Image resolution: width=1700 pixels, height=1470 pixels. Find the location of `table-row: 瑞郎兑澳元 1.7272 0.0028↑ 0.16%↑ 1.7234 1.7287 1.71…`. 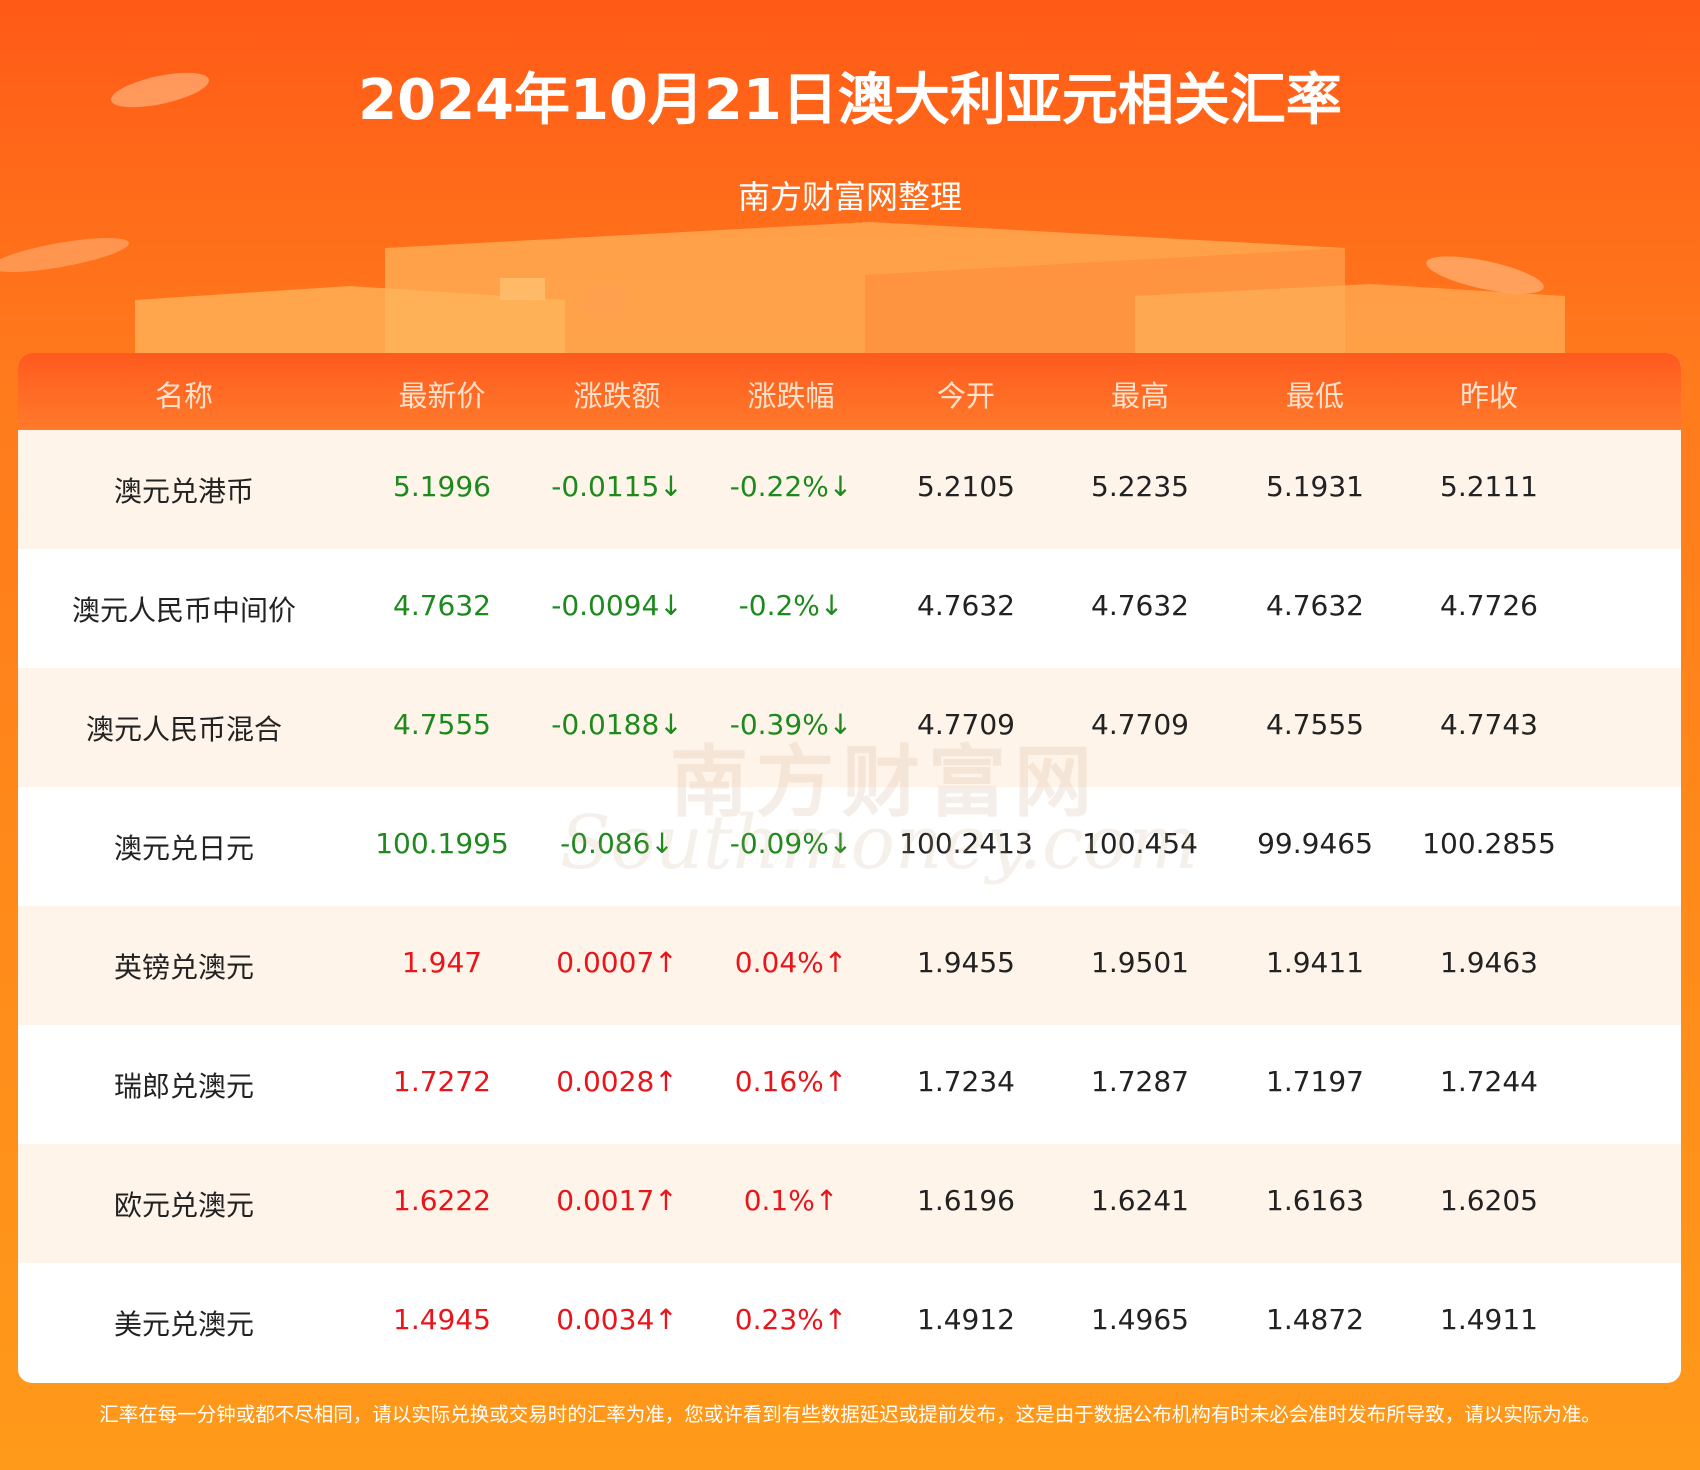

table-row: 瑞郎兑澳元 1.7272 0.0028↑ 0.16%↑ 1.7234 1.7287 1.71… is located at coordinates (849, 1084).